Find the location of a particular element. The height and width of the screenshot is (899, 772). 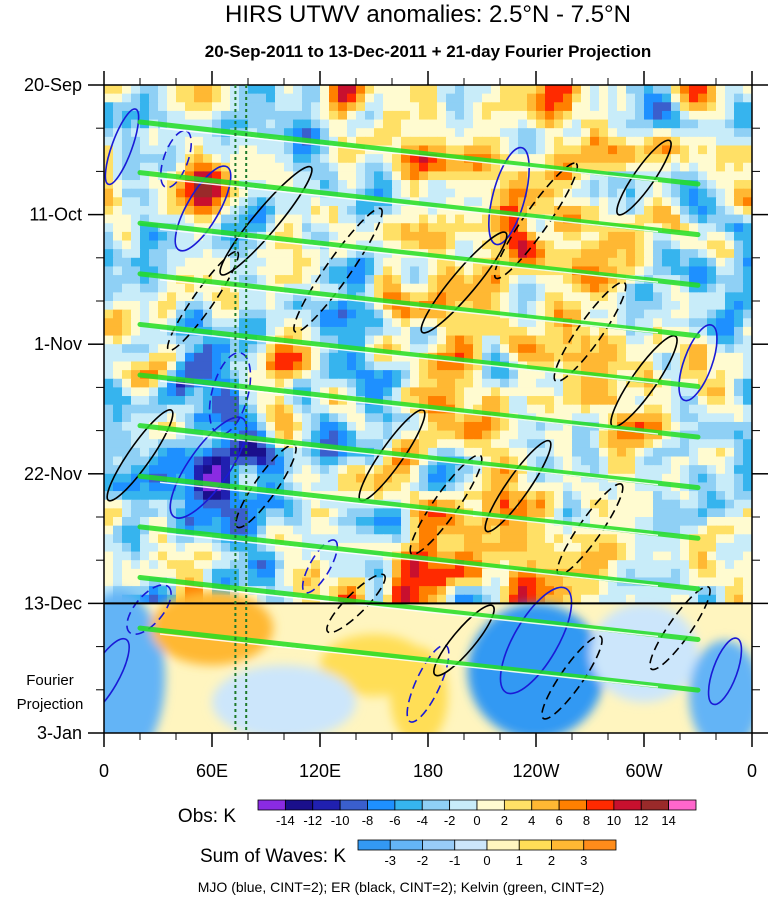

obs-colorbar: -14 -12 -10 -8 -6 -4 -2 0 2 4 6 8 10 12 14 is located at coordinates (477, 813).